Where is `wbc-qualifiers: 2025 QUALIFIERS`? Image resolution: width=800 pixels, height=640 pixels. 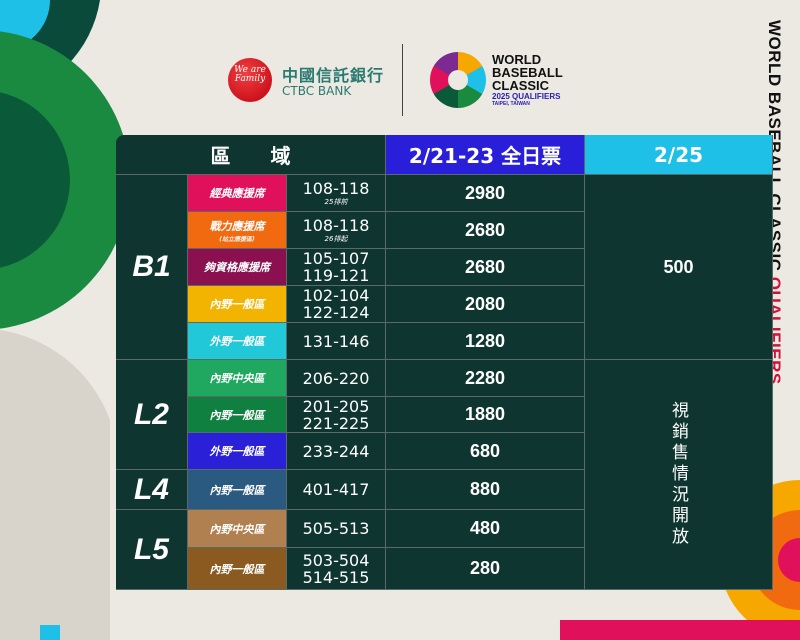 wbc-qualifiers: 2025 QUALIFIERS is located at coordinates (526, 96).